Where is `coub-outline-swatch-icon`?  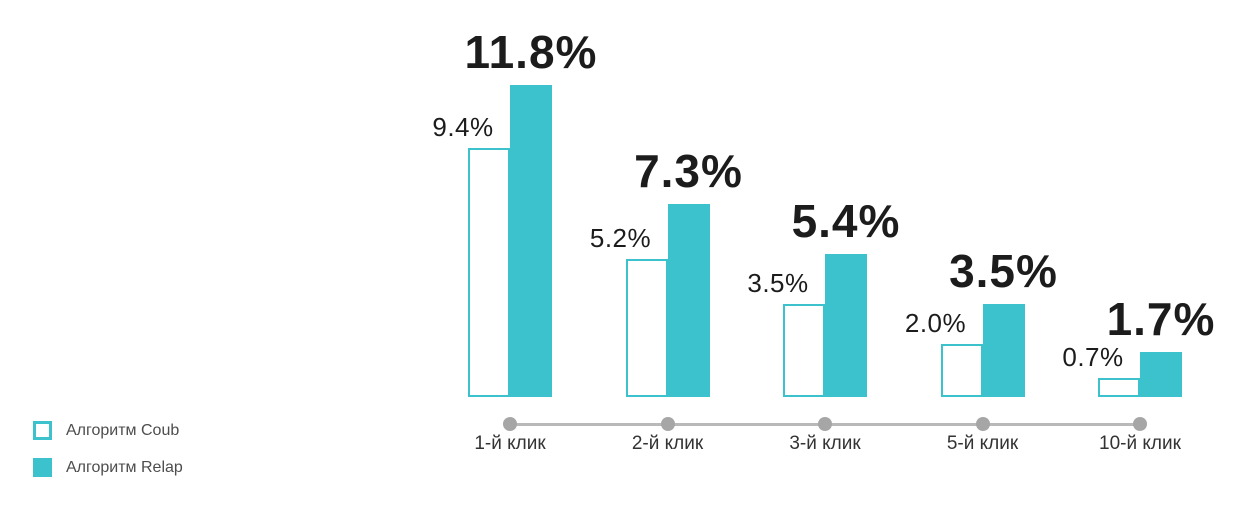 coub-outline-swatch-icon is located at coordinates (42, 430).